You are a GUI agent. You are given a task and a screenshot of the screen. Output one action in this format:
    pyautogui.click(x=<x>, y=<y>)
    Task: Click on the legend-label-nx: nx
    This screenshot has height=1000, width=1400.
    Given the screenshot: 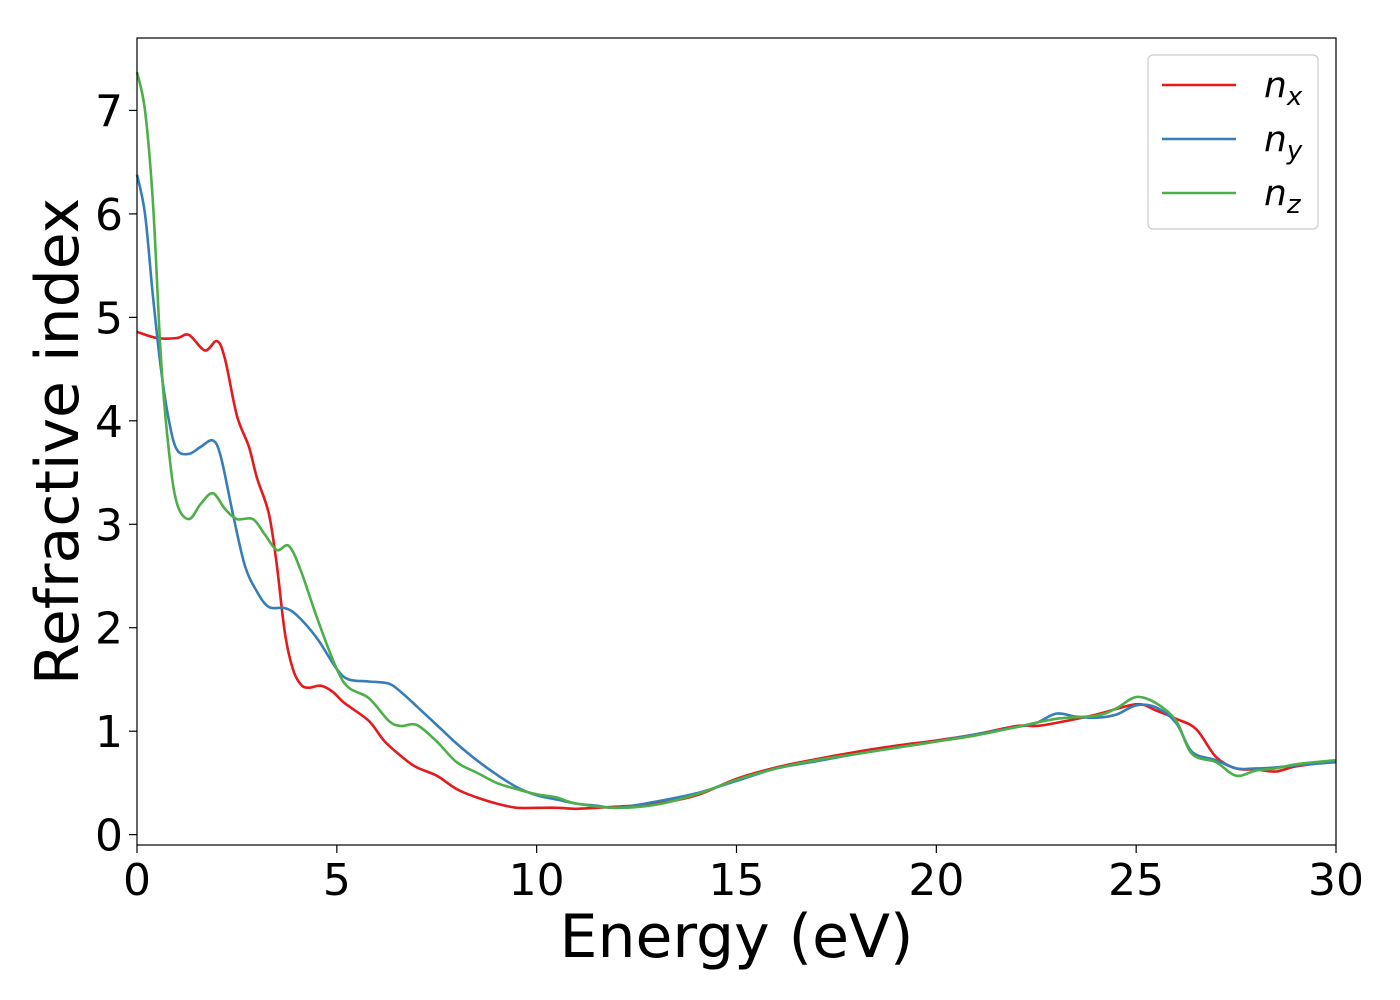 What is the action you would take?
    pyautogui.click(x=1283, y=88)
    